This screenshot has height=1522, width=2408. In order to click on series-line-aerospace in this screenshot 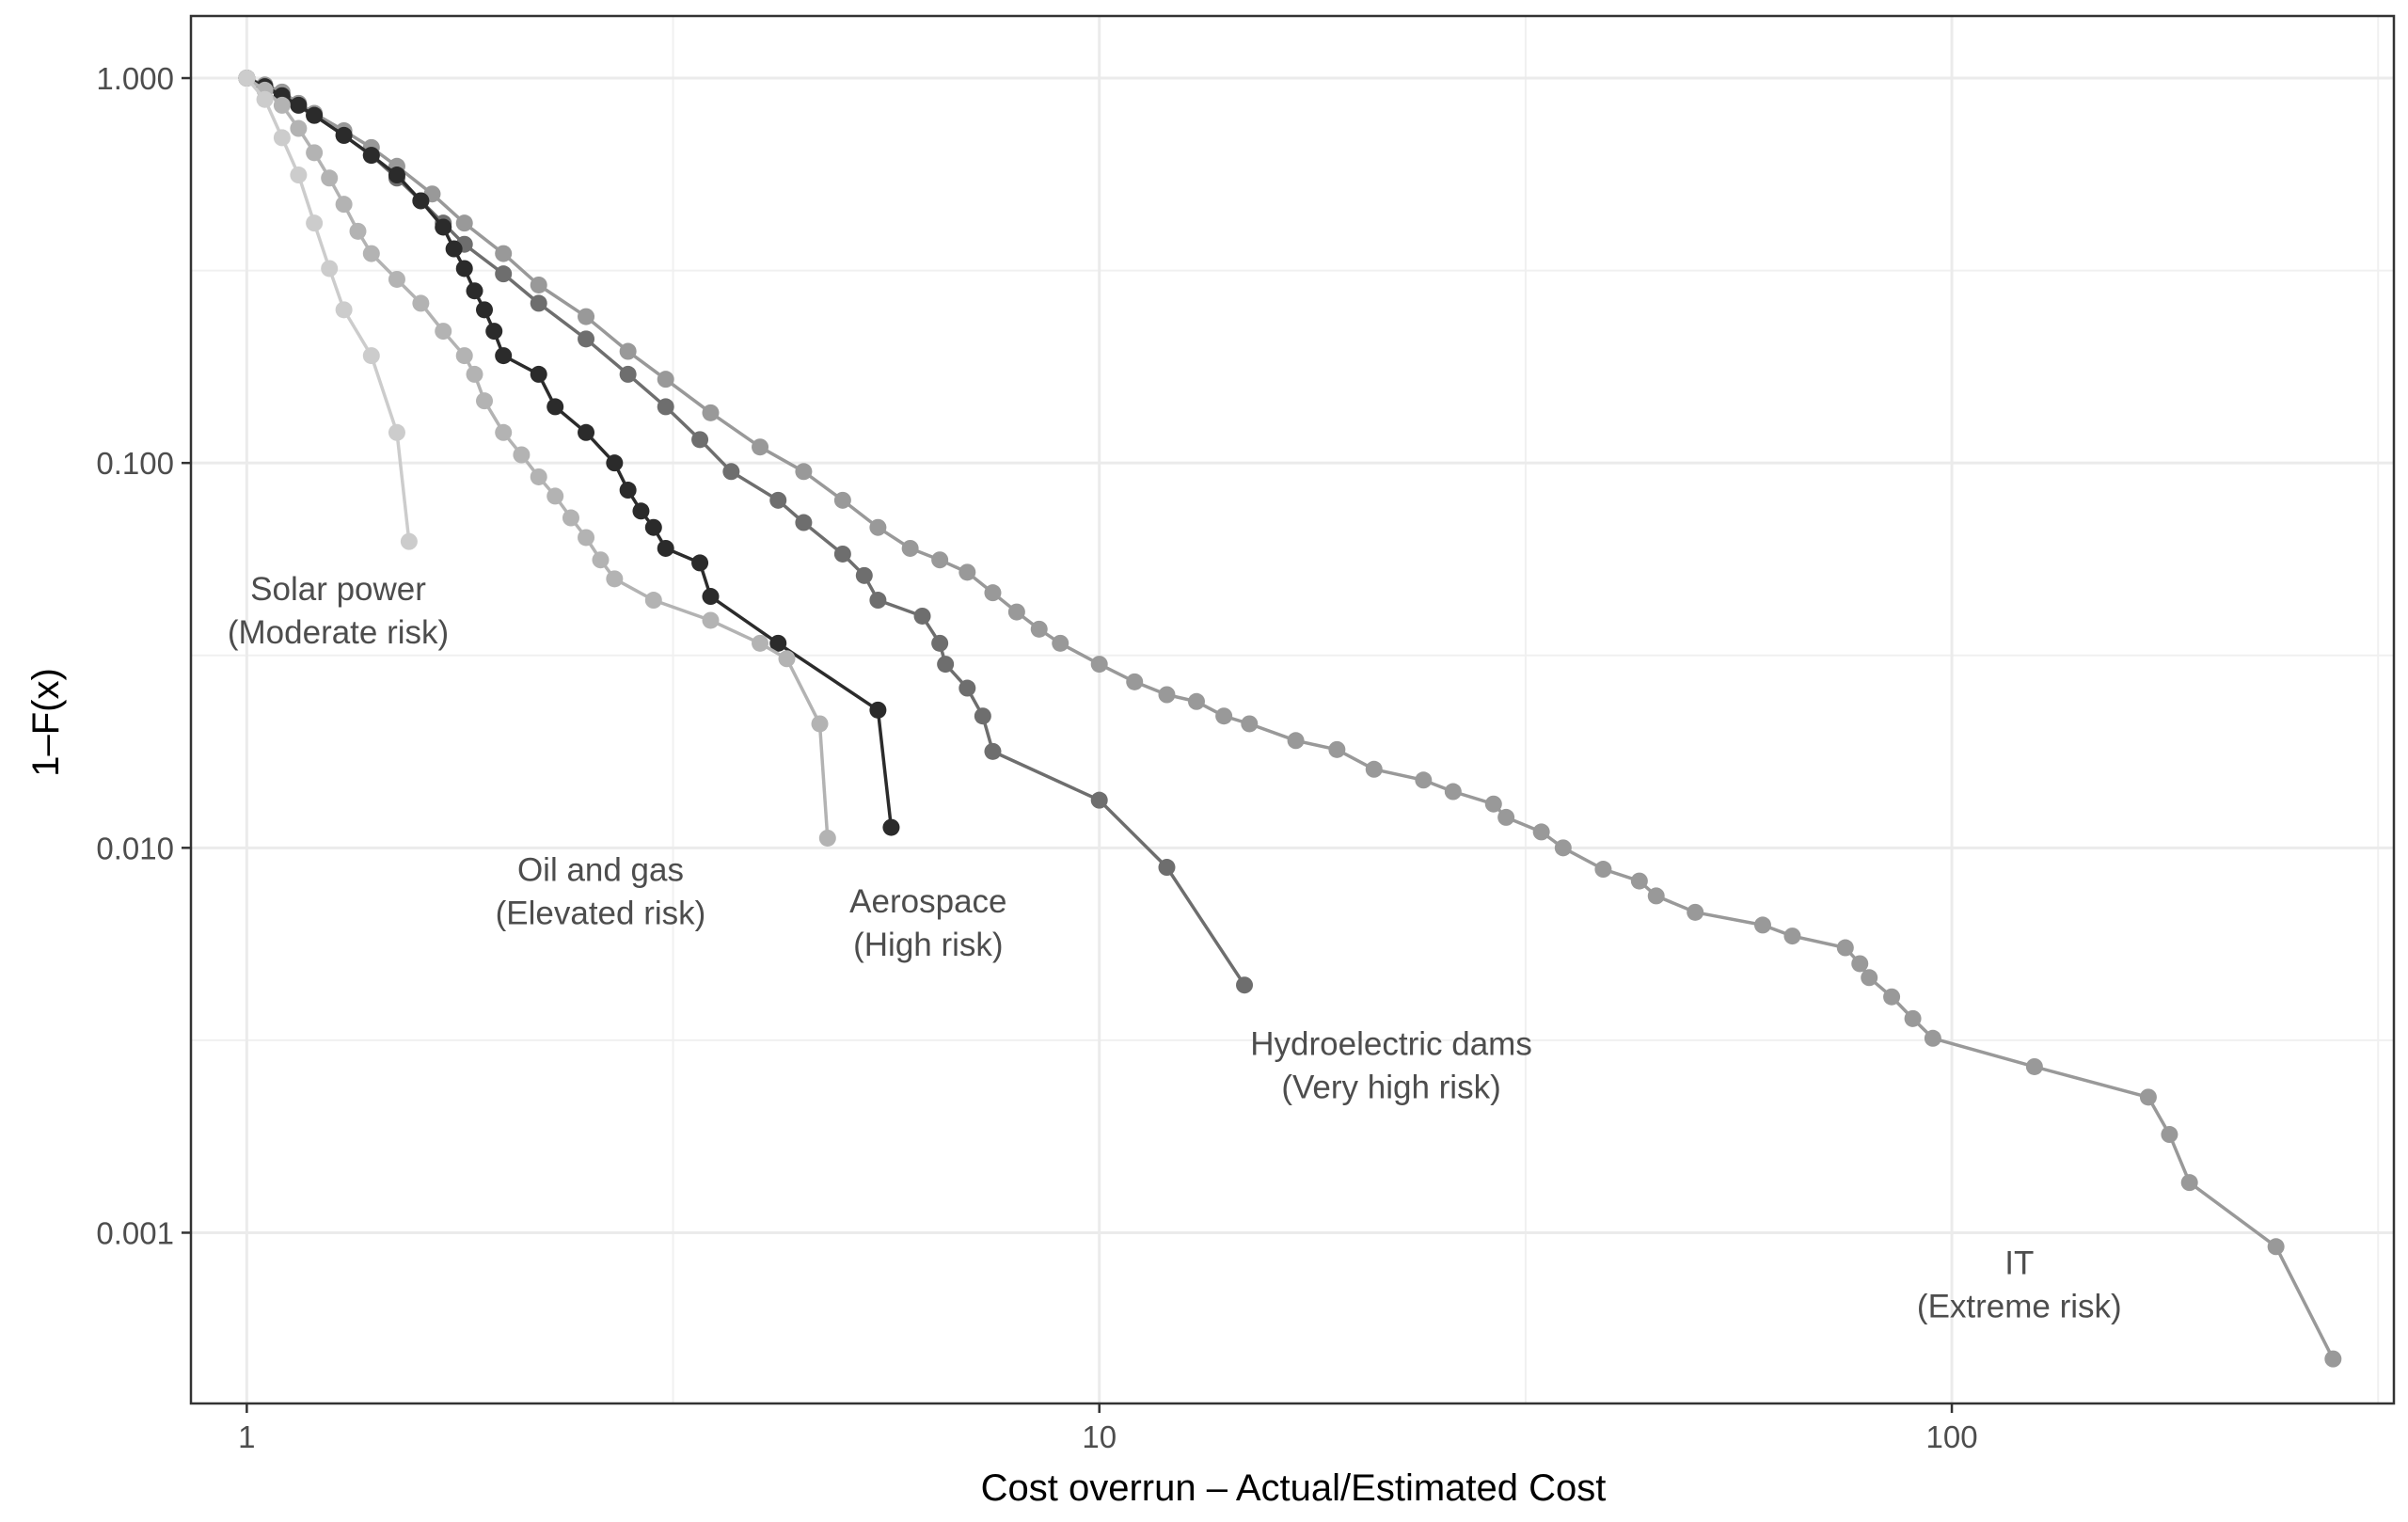, I will do `click(570, 452)`.